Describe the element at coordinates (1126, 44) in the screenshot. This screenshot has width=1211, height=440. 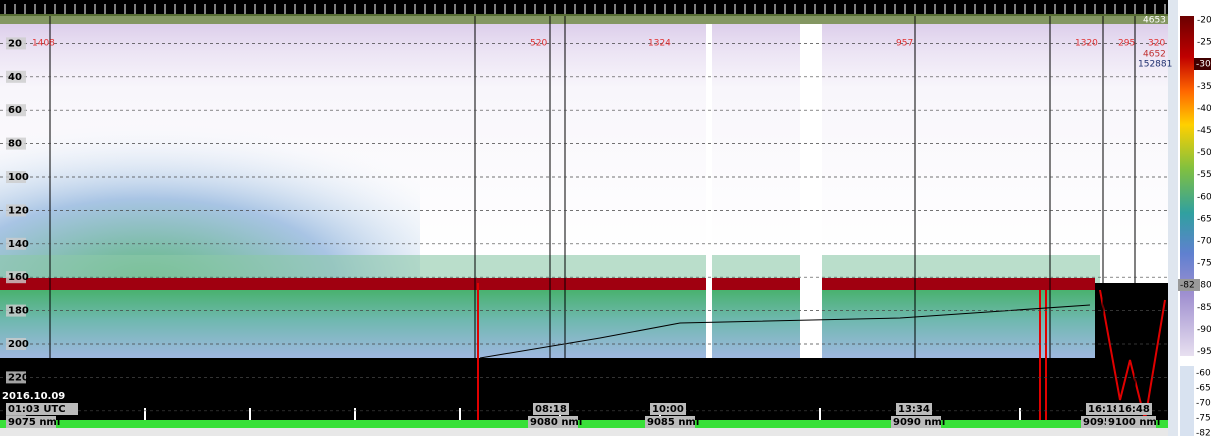
I see `top-label: 295` at that location.